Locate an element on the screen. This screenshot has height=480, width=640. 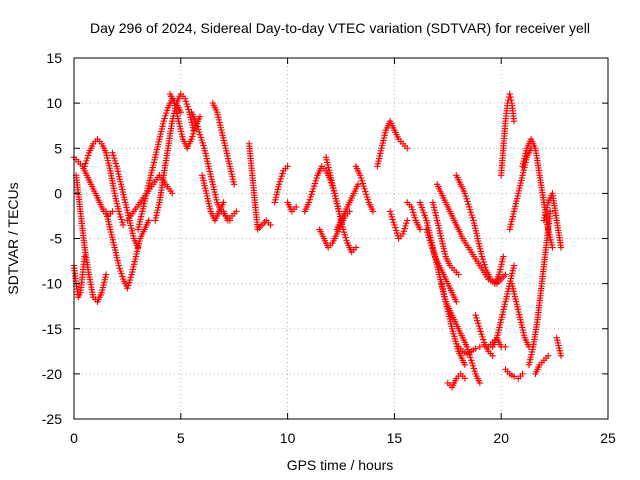
x-tick-label: 20 is located at coordinates (501, 438).